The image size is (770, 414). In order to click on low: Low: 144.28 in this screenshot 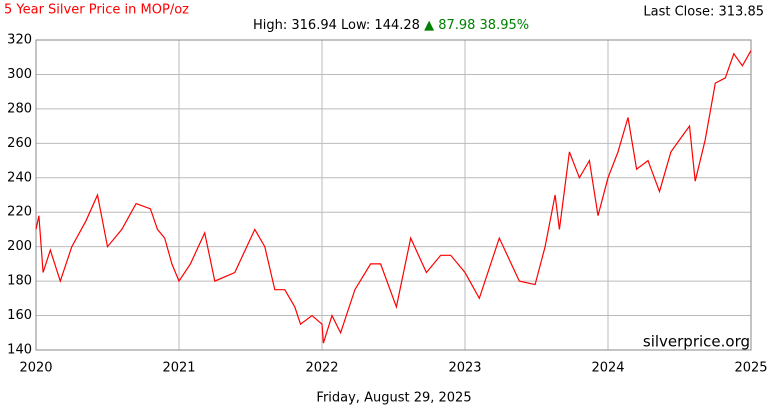, I will do `click(380, 25)`.